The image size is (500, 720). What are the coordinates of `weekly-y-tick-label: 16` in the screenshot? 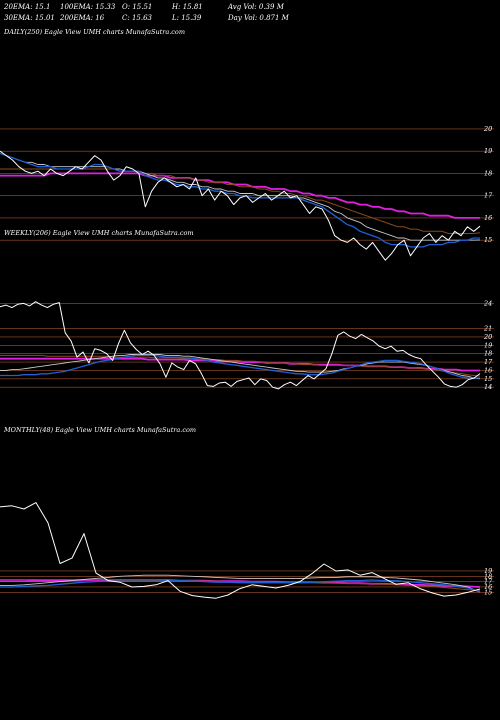 It's located at (488, 370).